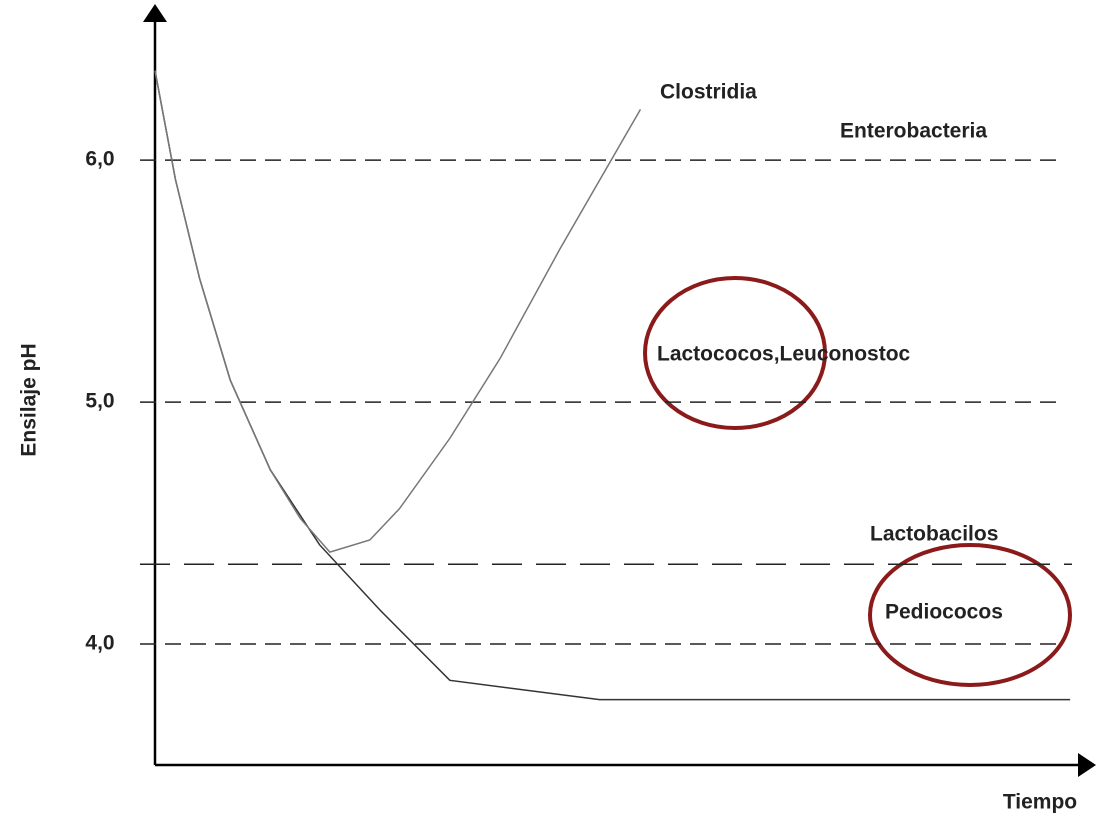  Describe the element at coordinates (934, 534) in the screenshot. I see `annotation: Lactobacilos` at that location.